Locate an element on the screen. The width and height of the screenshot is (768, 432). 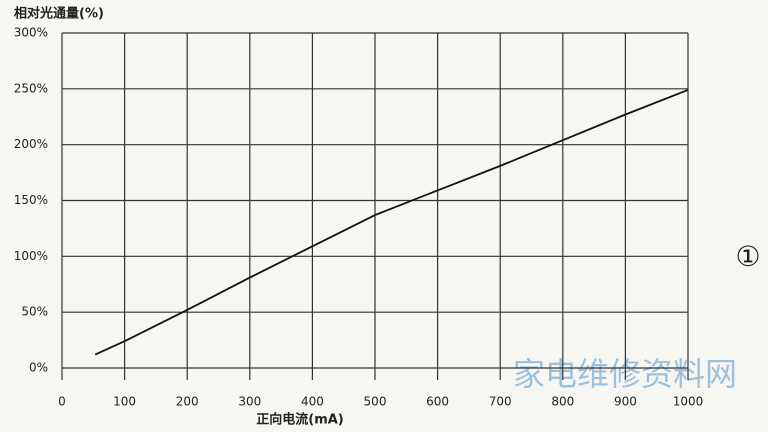
x-tick-label: 600 is located at coordinates (437, 402).